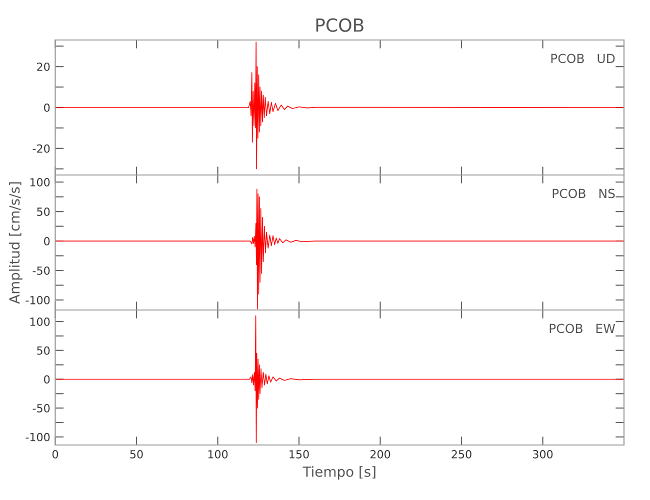 Image resolution: width=650 pixels, height=500 pixels. I want to click on y-axis-title: Amplitud [cm/s/s], so click(15, 243).